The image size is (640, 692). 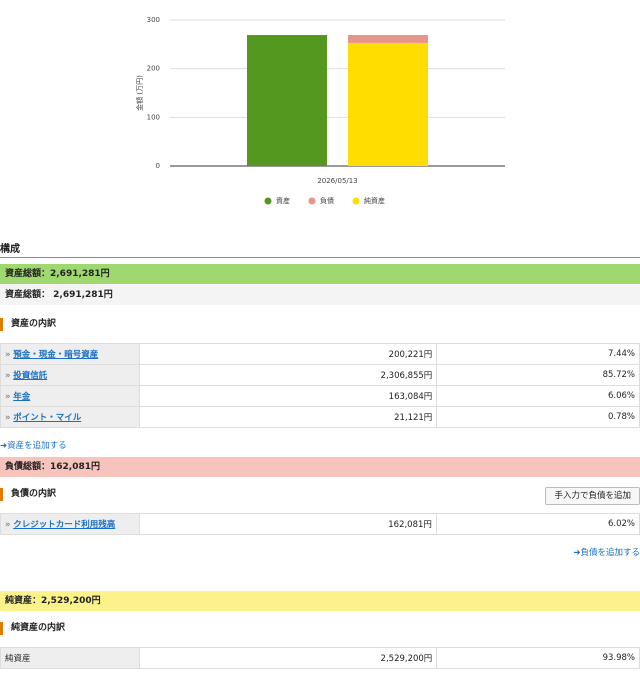 I want to click on row-percent: 85.72%, so click(x=538, y=375).